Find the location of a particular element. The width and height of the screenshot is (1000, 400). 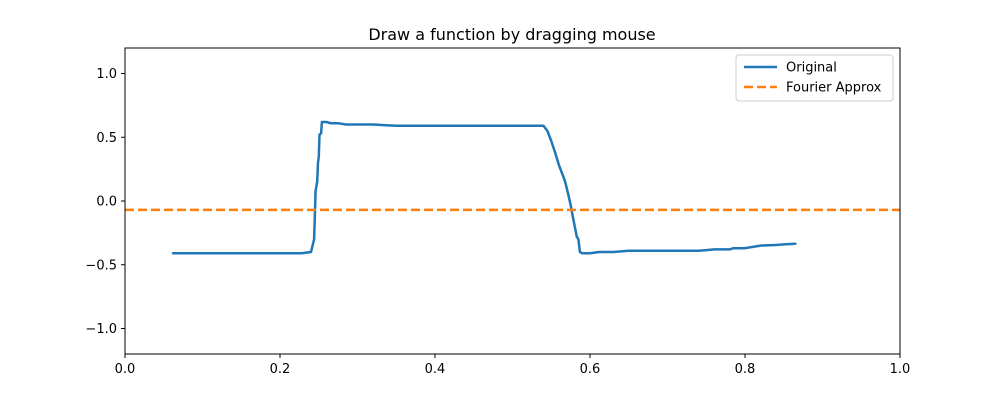

legend-label-fourier-approx: Fourier Approx is located at coordinates (834, 88).